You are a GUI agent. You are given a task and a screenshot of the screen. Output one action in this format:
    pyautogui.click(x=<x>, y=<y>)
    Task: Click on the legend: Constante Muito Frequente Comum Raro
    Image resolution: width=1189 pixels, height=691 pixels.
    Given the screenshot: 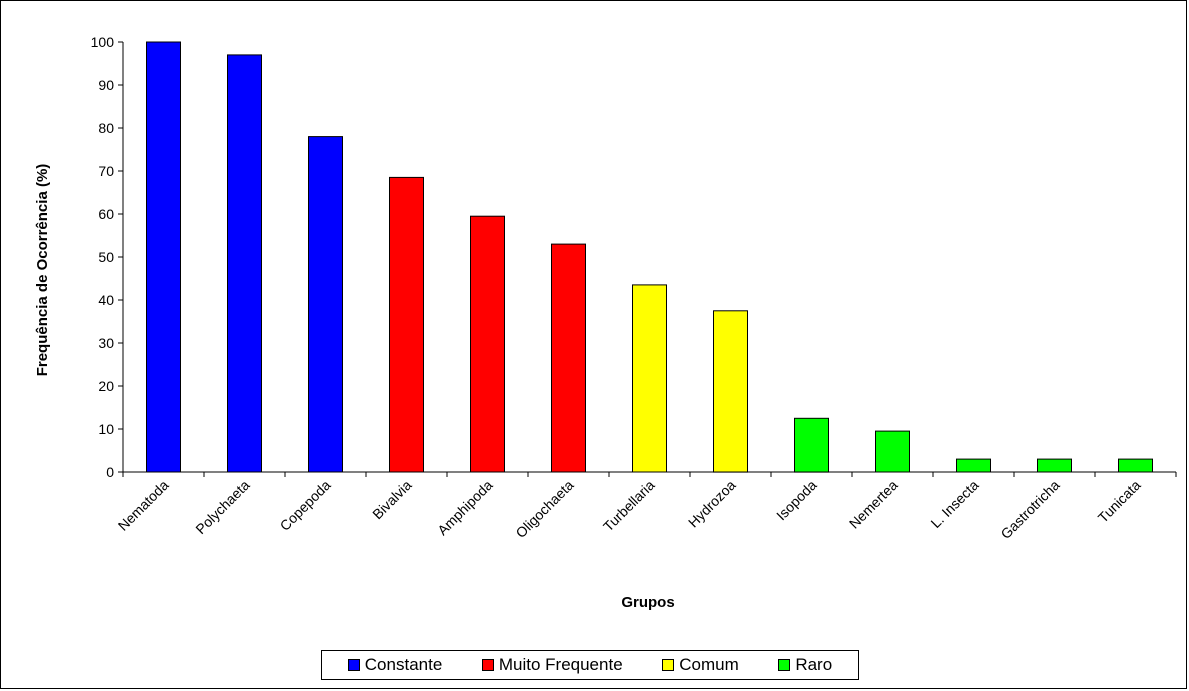 What is the action you would take?
    pyautogui.click(x=590, y=665)
    